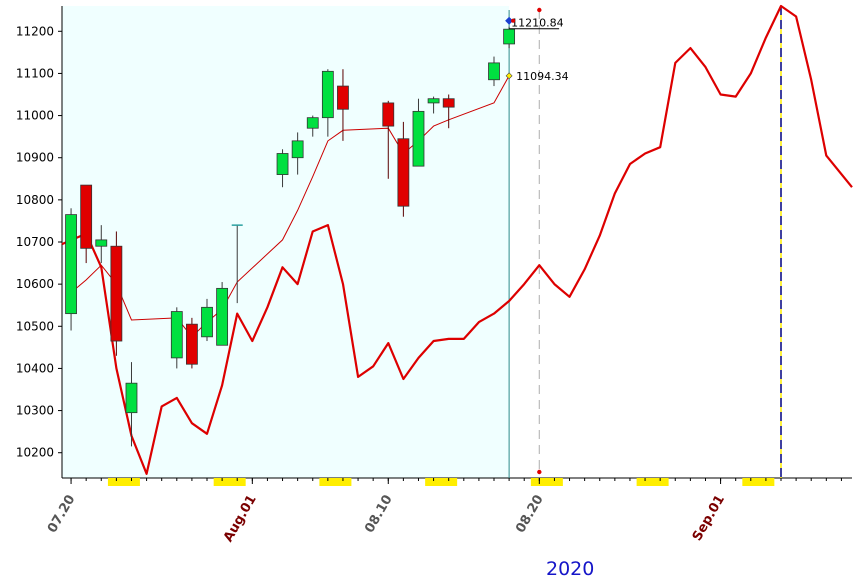  What do you see at coordinates (35, 73) in the screenshot?
I see `y-tick-label: 11100` at bounding box center [35, 73].